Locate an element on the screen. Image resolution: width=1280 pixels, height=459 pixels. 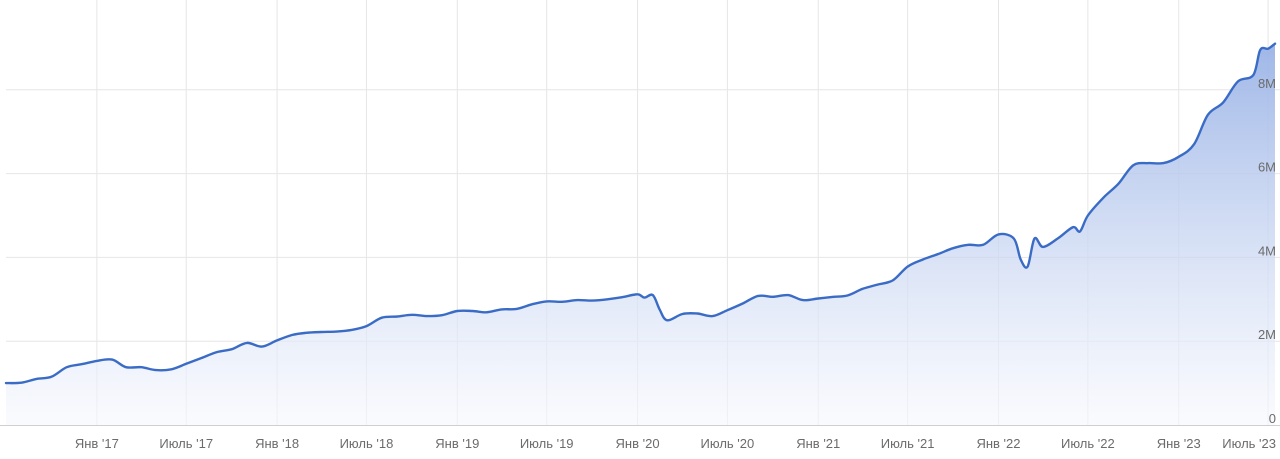
x-tick-label: Янв '18 is located at coordinates (277, 443).